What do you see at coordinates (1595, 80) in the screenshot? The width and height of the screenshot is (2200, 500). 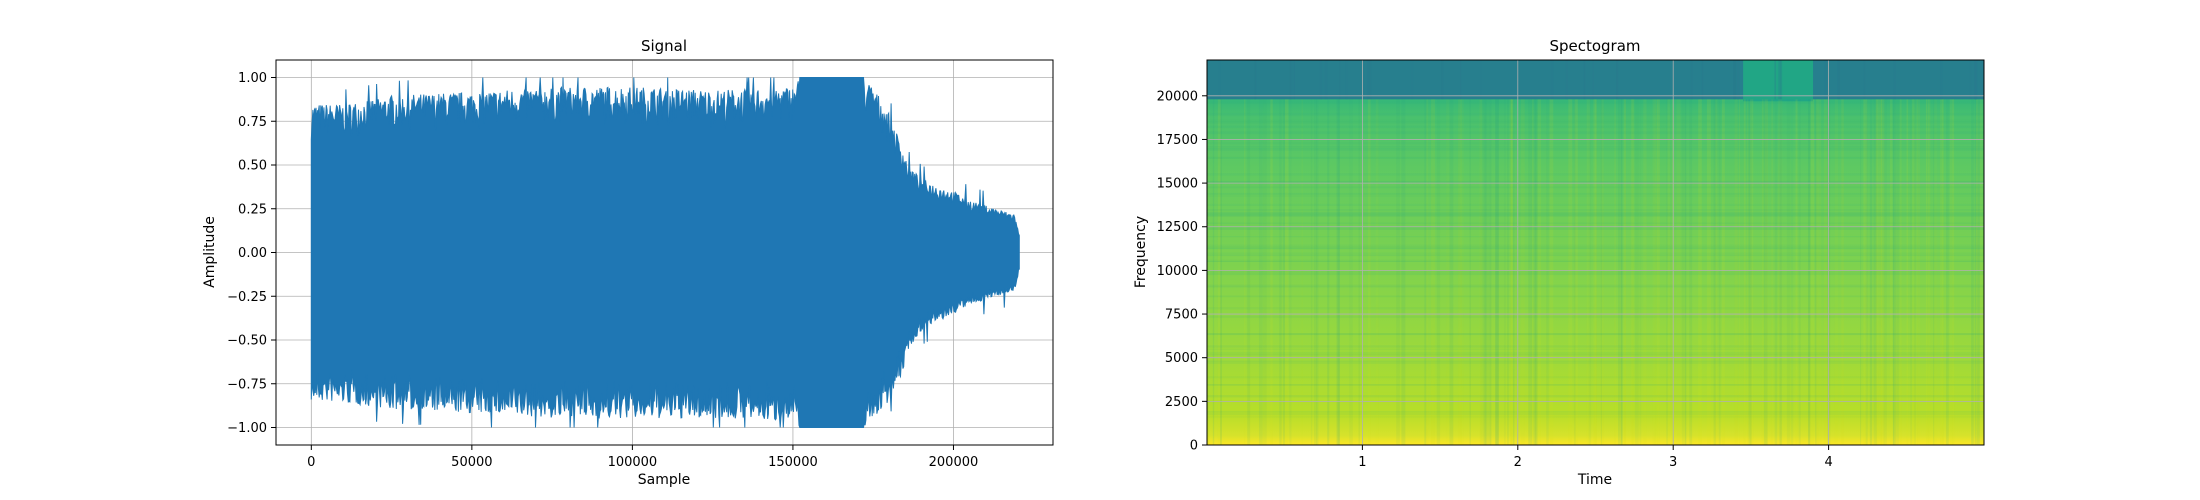 I see `spectrogram-cutoff-region` at bounding box center [1595, 80].